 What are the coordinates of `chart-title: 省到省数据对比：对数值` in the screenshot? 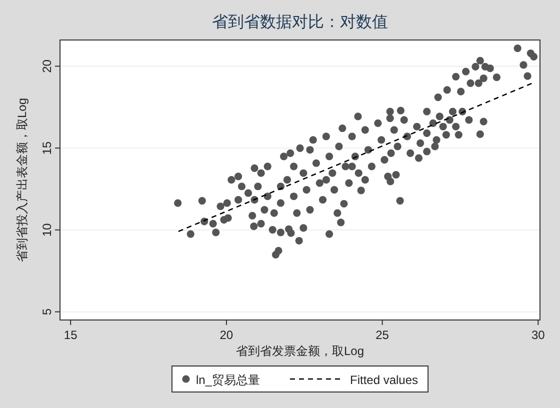 It's located at (300, 22).